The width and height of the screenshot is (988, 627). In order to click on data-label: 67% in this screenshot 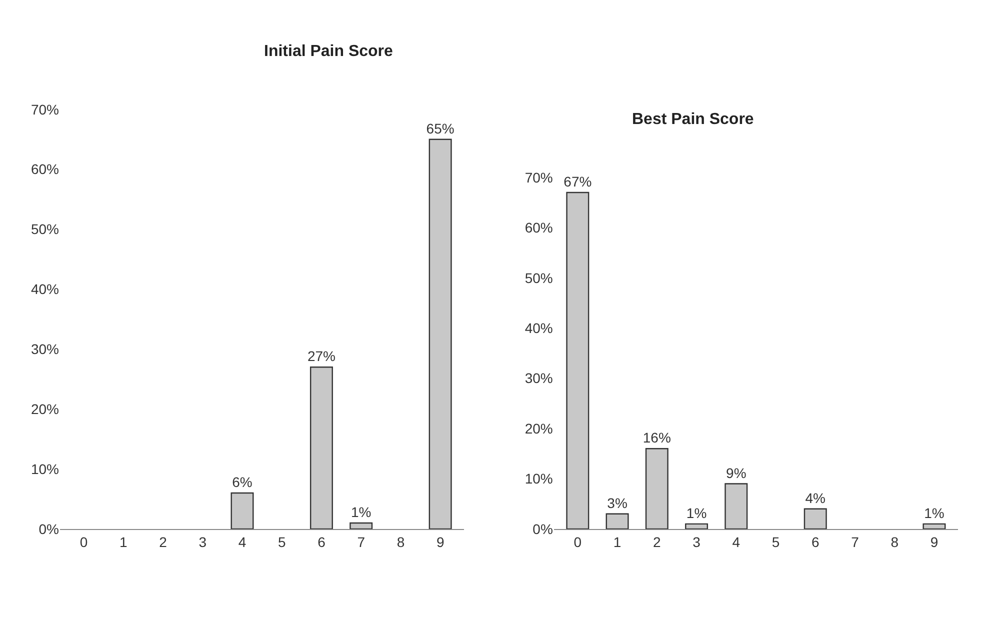, I will do `click(578, 181)`.